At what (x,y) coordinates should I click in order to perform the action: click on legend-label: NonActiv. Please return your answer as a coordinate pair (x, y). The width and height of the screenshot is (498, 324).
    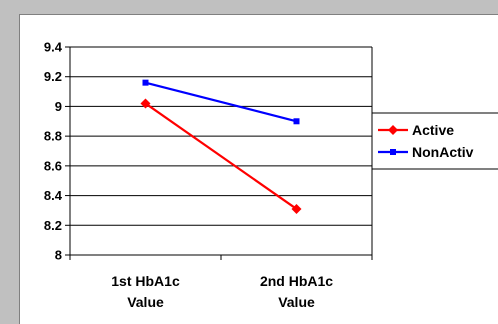
    Looking at the image, I should click on (443, 152).